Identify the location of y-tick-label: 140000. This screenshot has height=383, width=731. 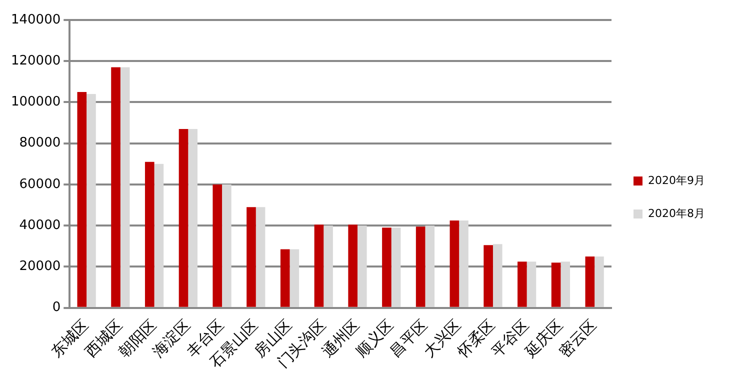
(35, 20).